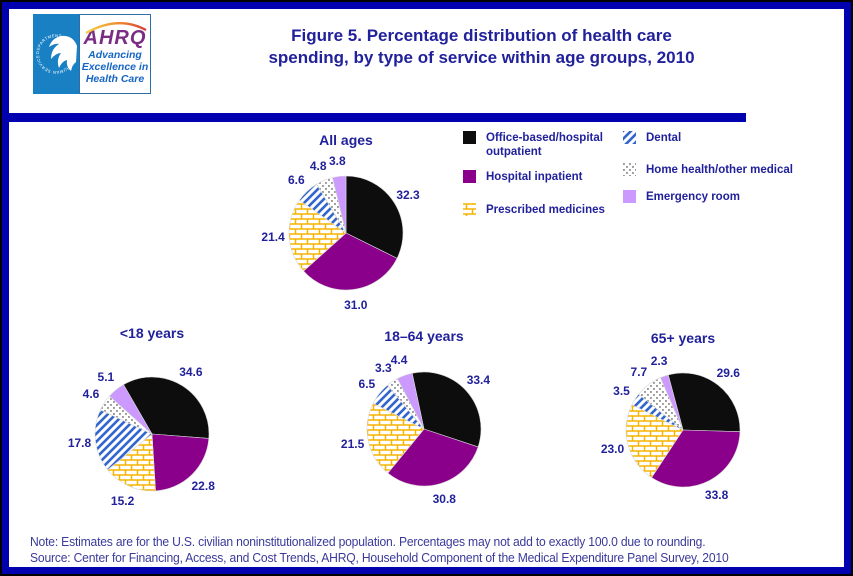 The height and width of the screenshot is (576, 853). Describe the element at coordinates (716, 494) in the screenshot. I see `pie-3-value-label-1: 33.8` at that location.